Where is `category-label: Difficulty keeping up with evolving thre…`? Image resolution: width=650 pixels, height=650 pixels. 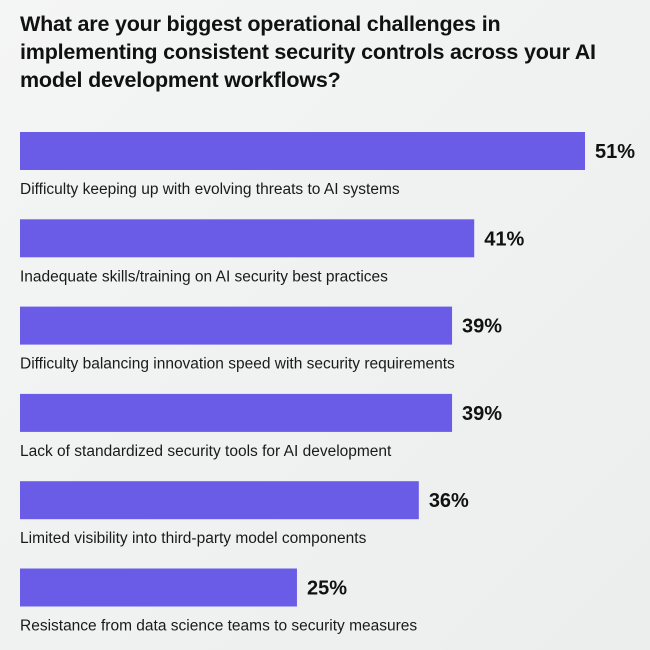
category-label: Difficulty keeping up with evolving thre… is located at coordinates (210, 189).